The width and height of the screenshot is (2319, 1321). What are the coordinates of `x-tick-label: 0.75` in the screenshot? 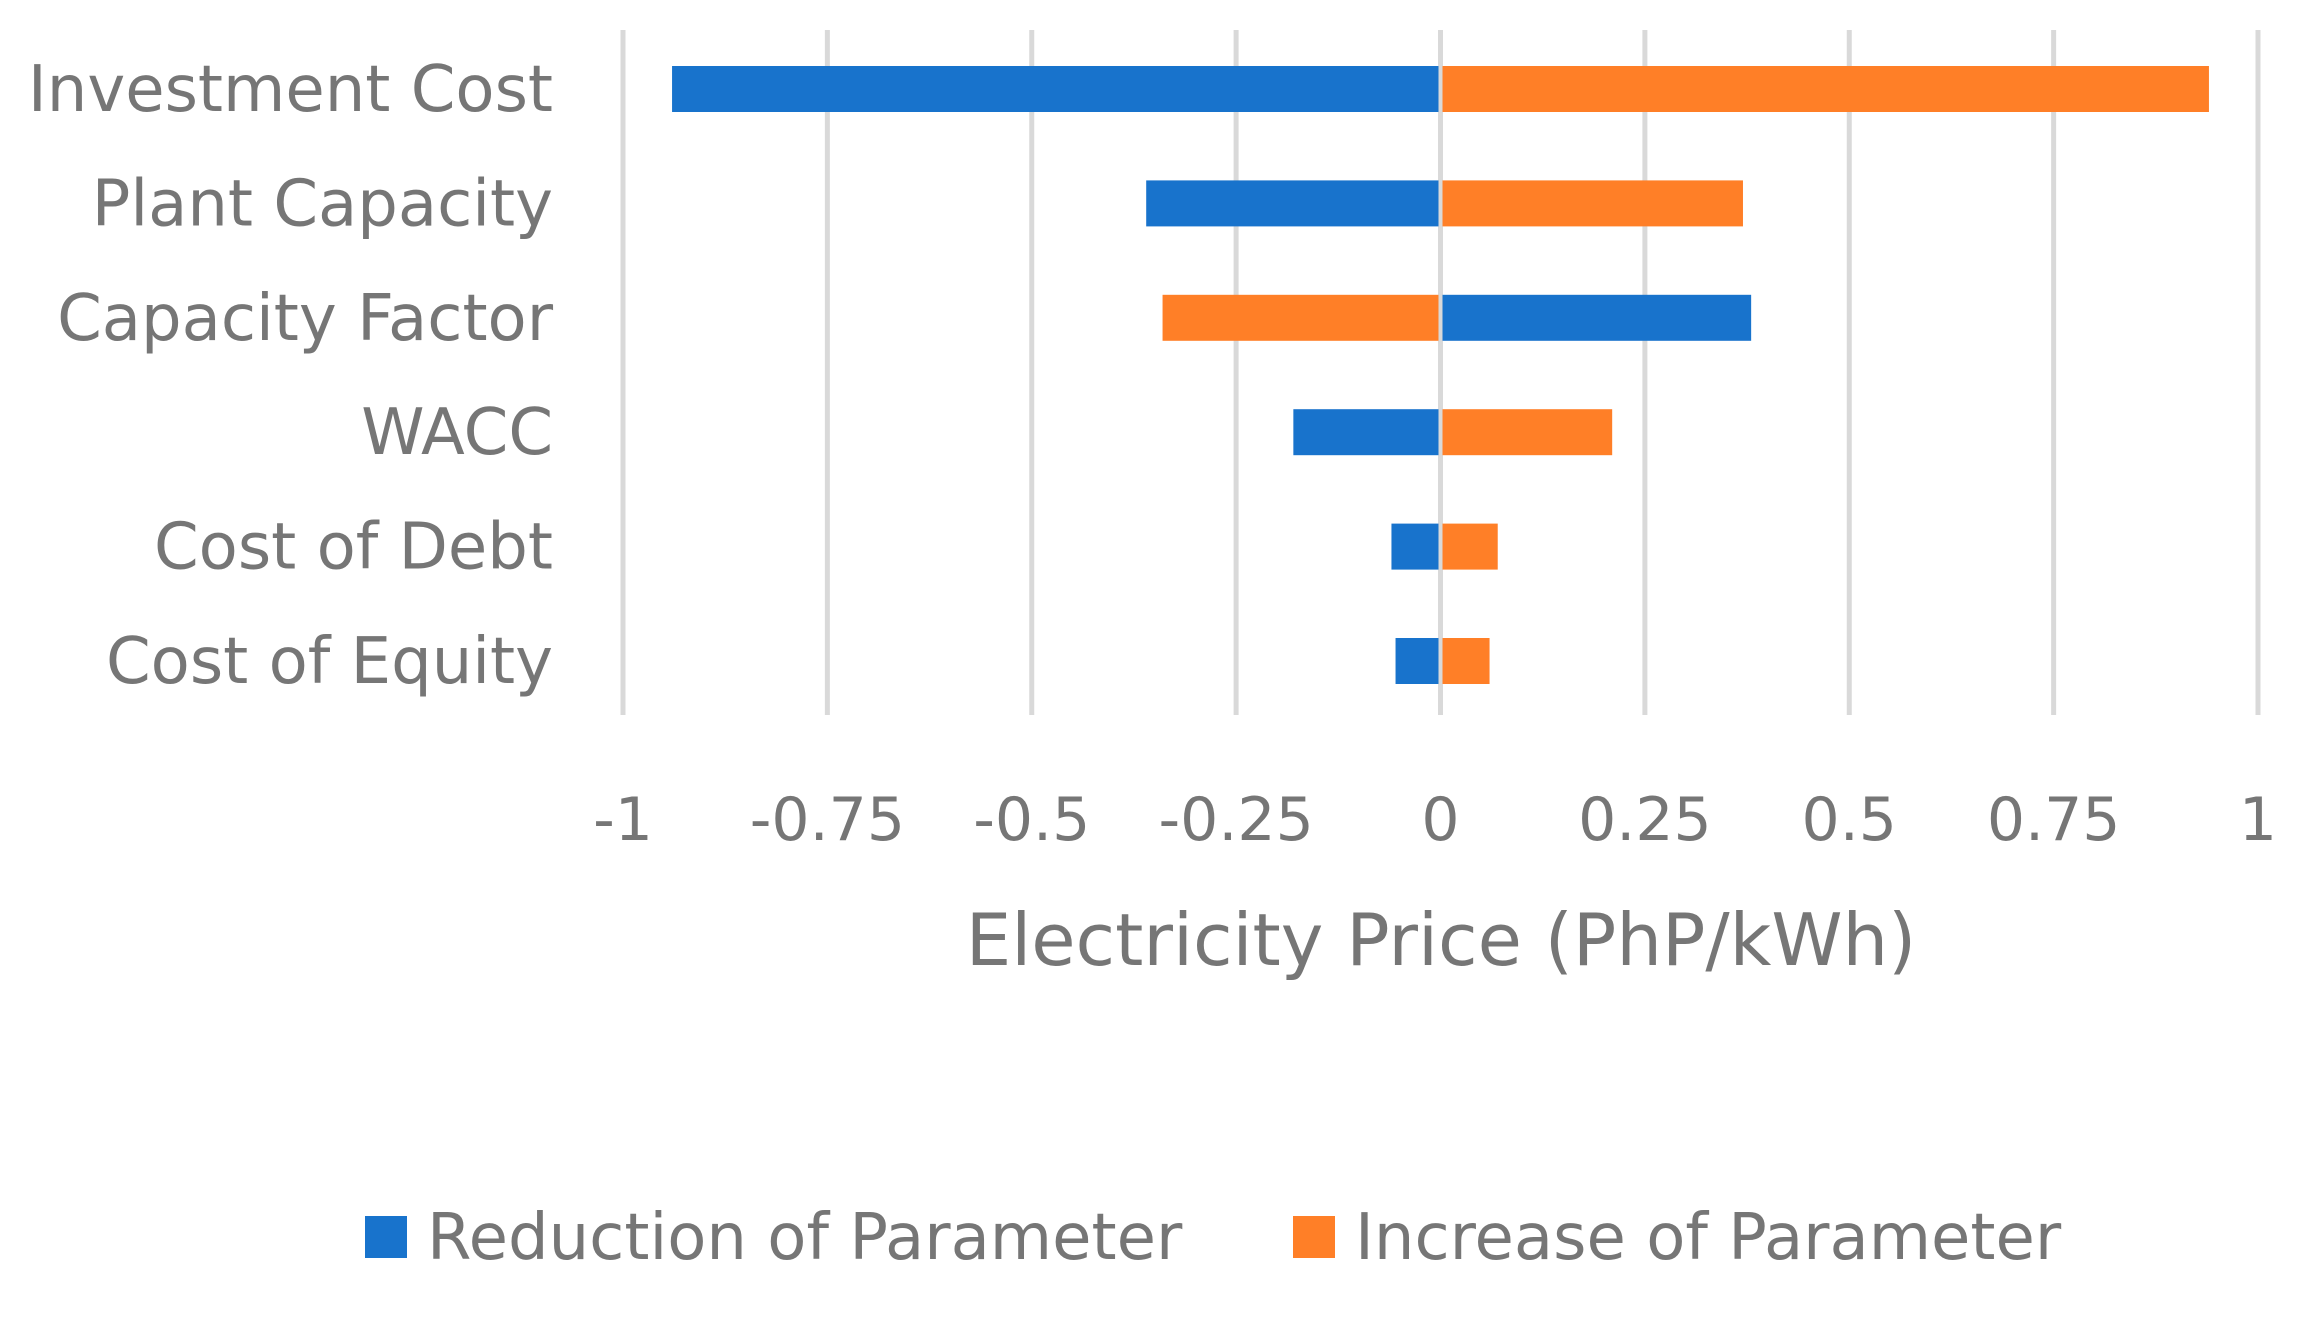 It's located at (2054, 820).